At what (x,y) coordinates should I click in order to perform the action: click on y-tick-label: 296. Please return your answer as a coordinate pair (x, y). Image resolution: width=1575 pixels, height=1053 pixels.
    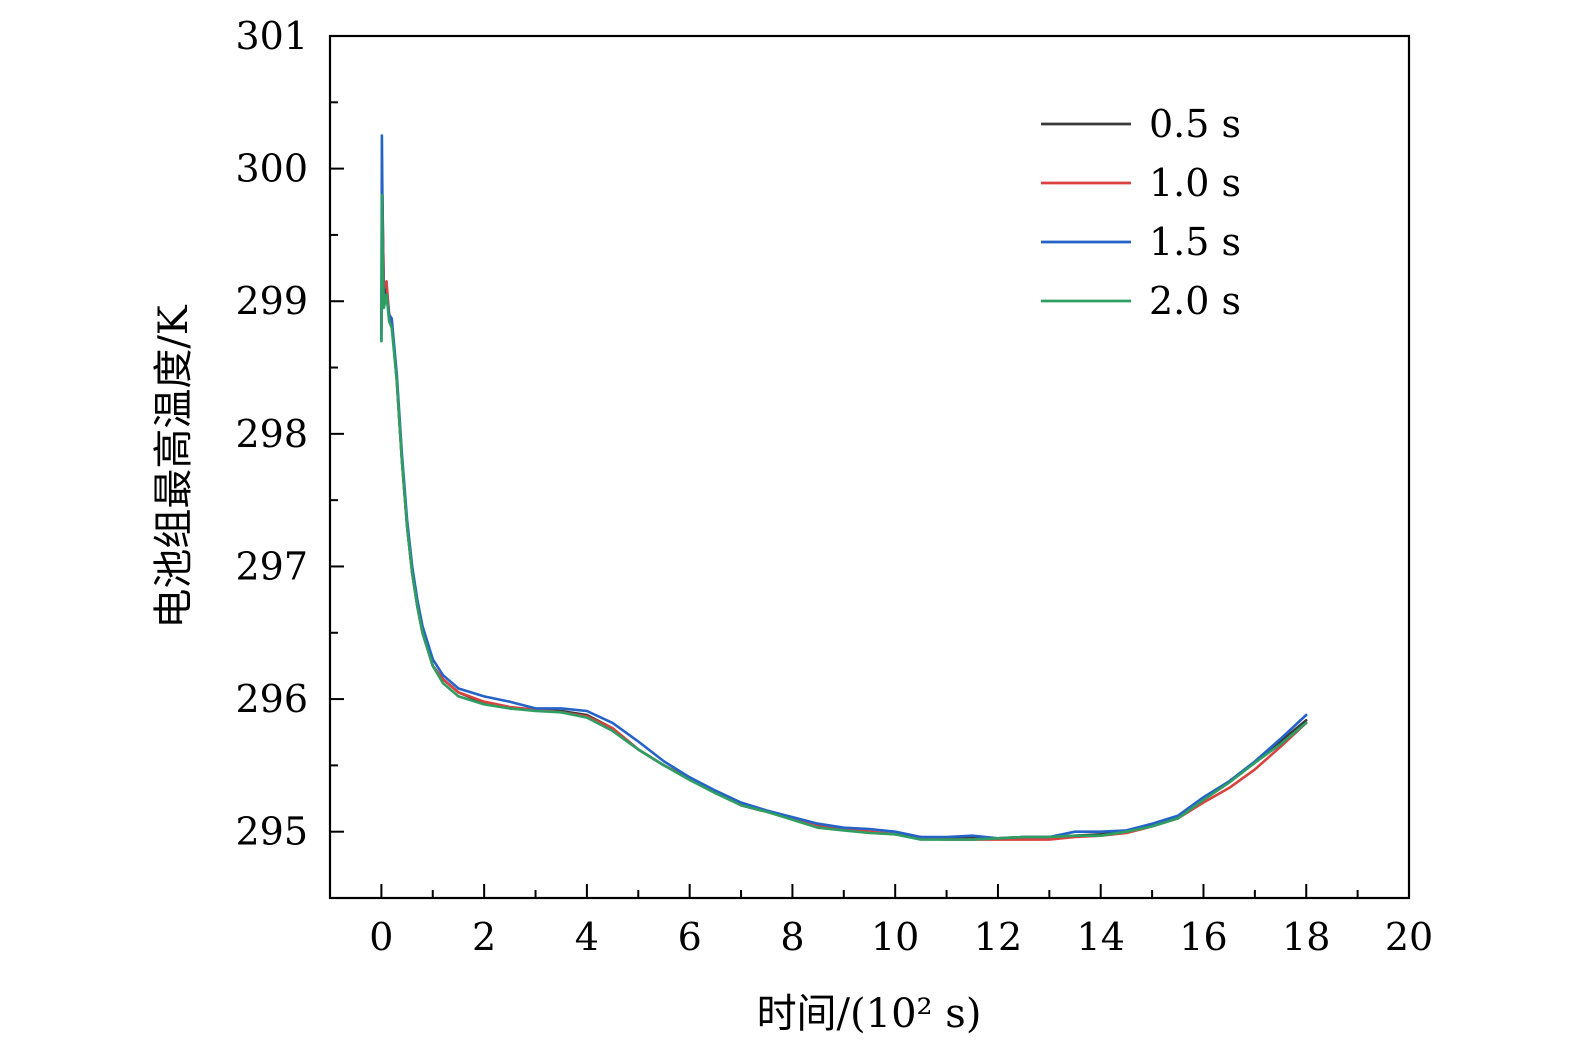
    Looking at the image, I should click on (271, 699).